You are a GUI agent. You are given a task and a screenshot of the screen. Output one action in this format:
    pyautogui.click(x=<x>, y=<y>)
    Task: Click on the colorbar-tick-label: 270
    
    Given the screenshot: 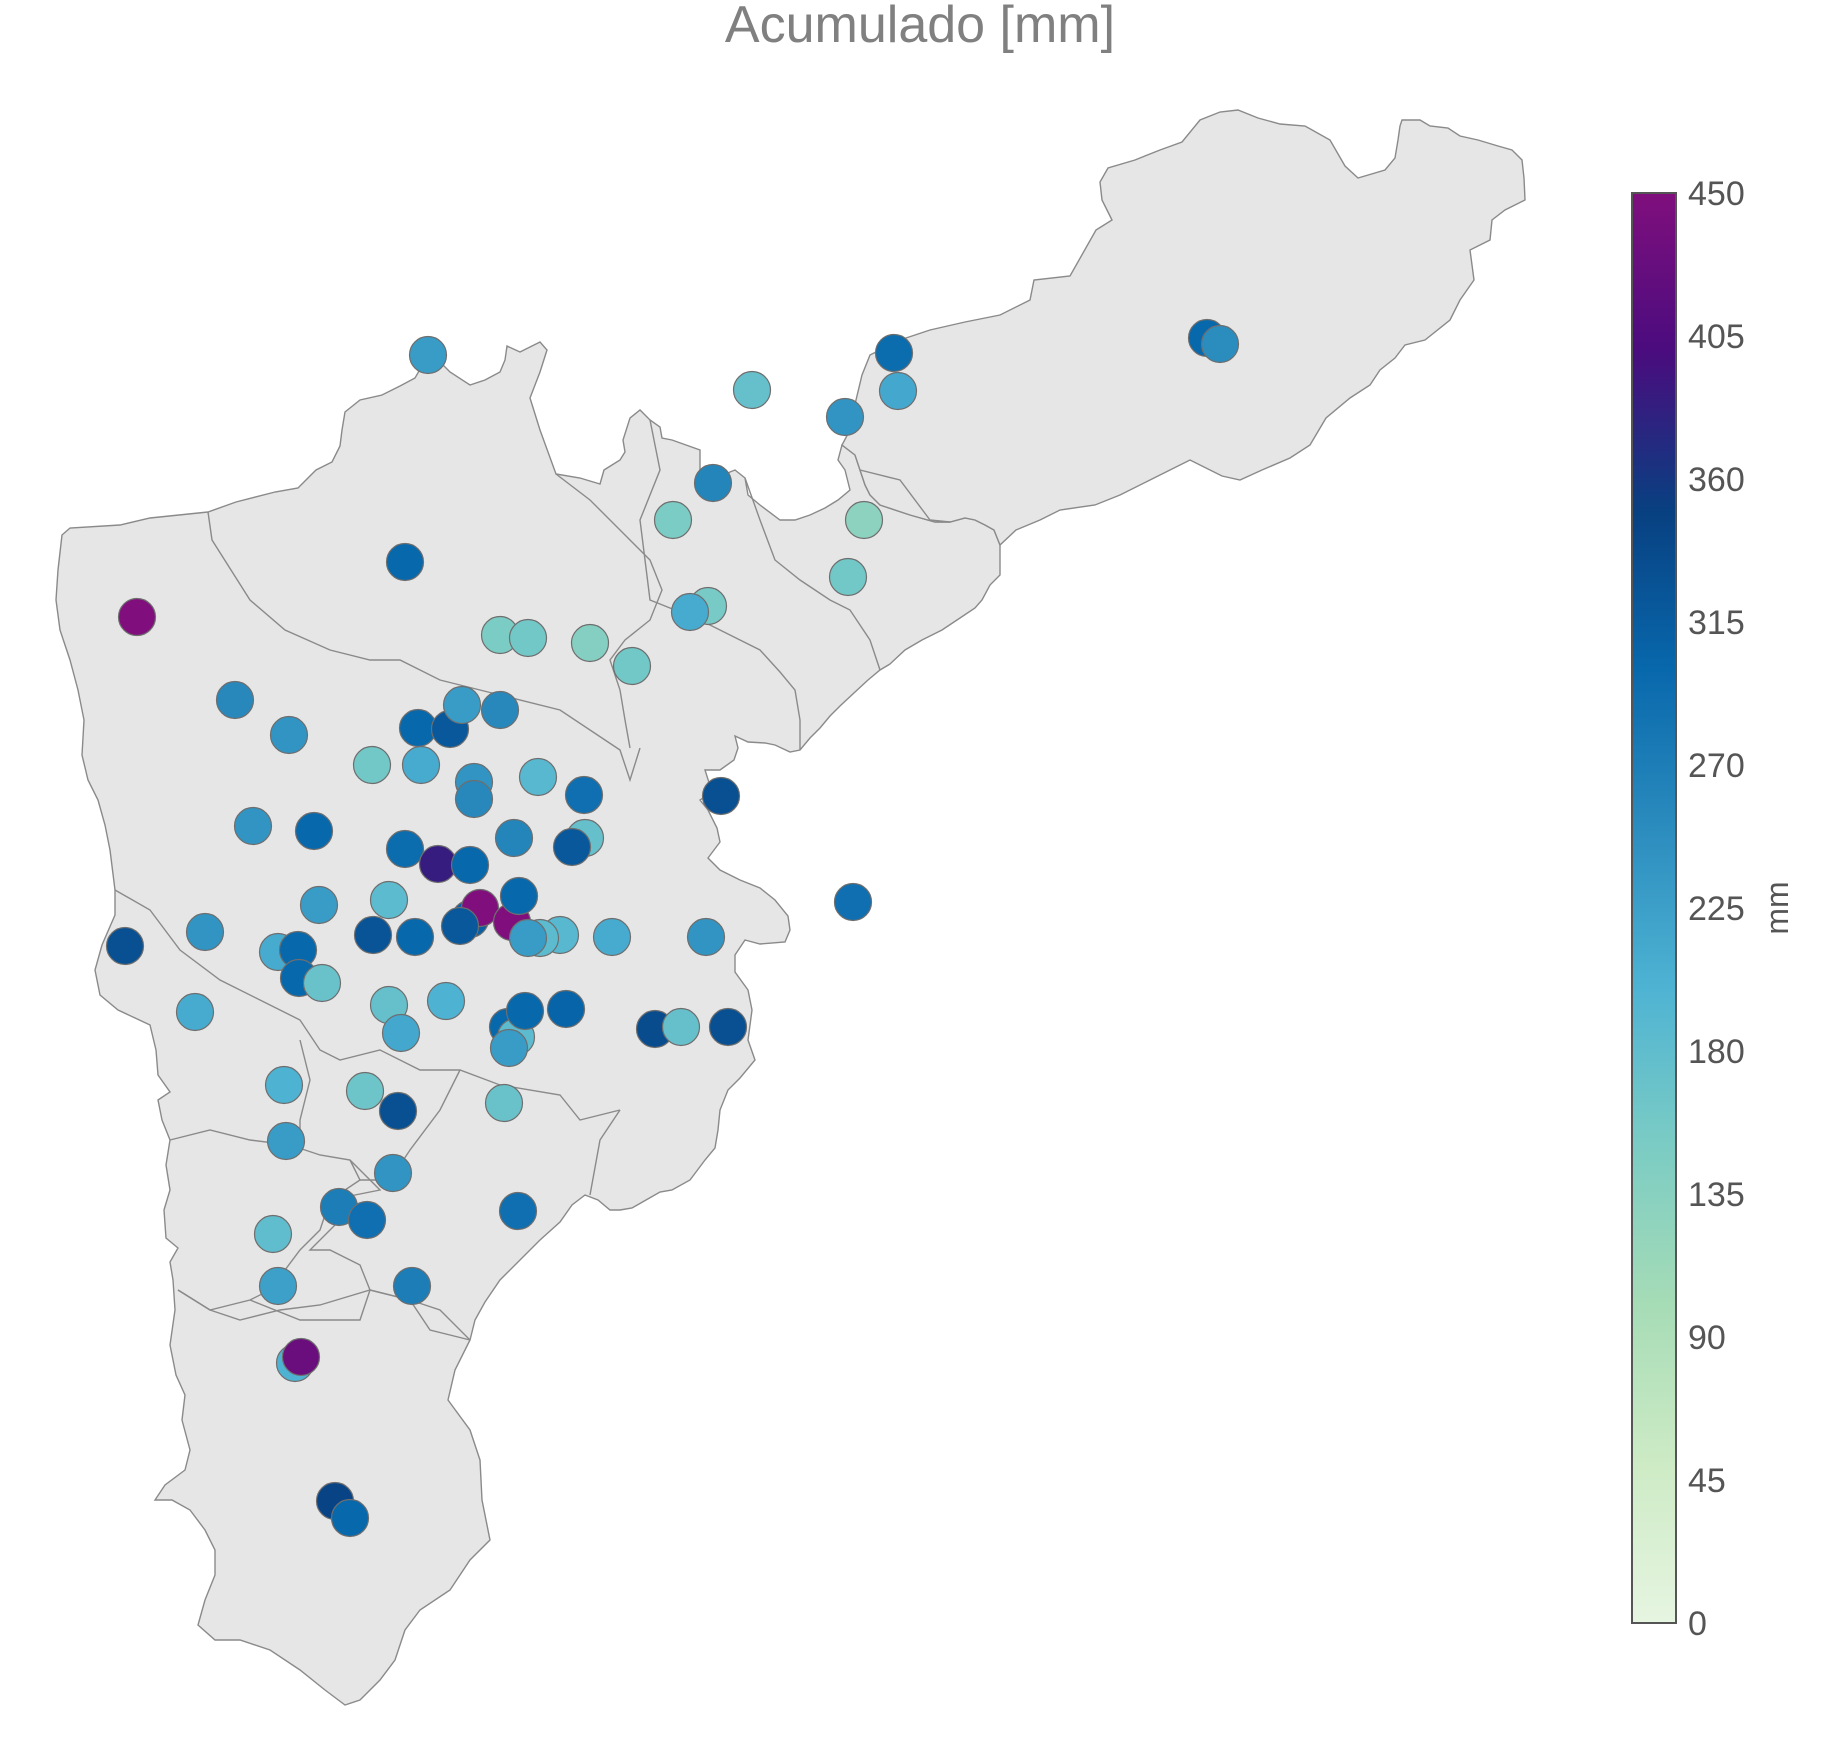 What is the action you would take?
    pyautogui.click(x=1716, y=766)
    